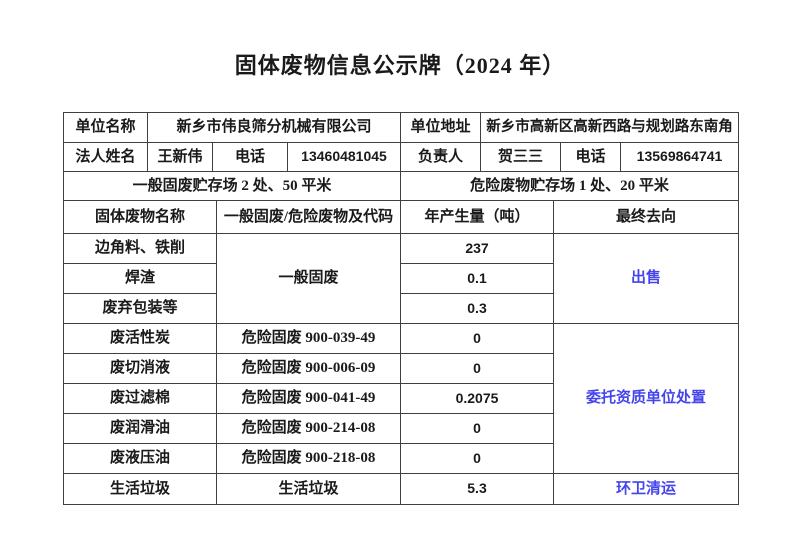 The image size is (800, 559). I want to click on legal-name-label: 法人姓名, so click(106, 157).